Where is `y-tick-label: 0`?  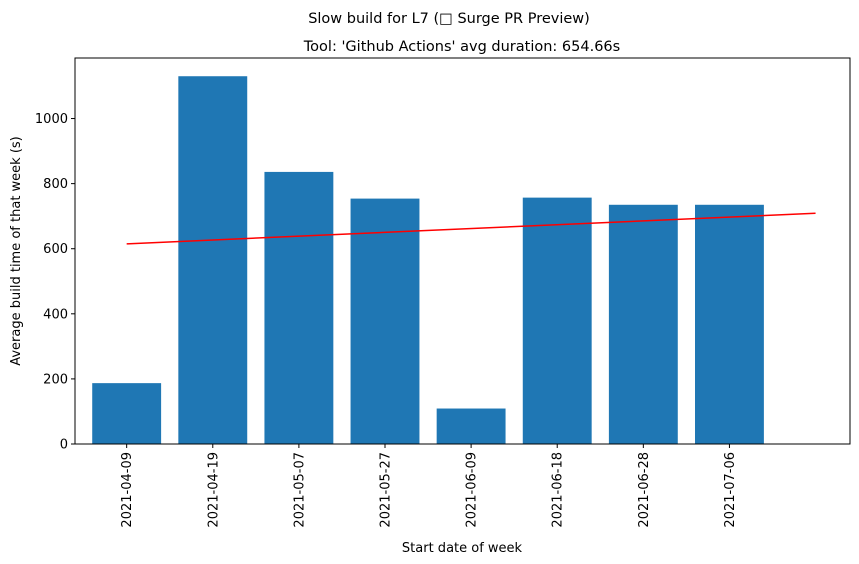 y-tick-label: 0 is located at coordinates (64, 445).